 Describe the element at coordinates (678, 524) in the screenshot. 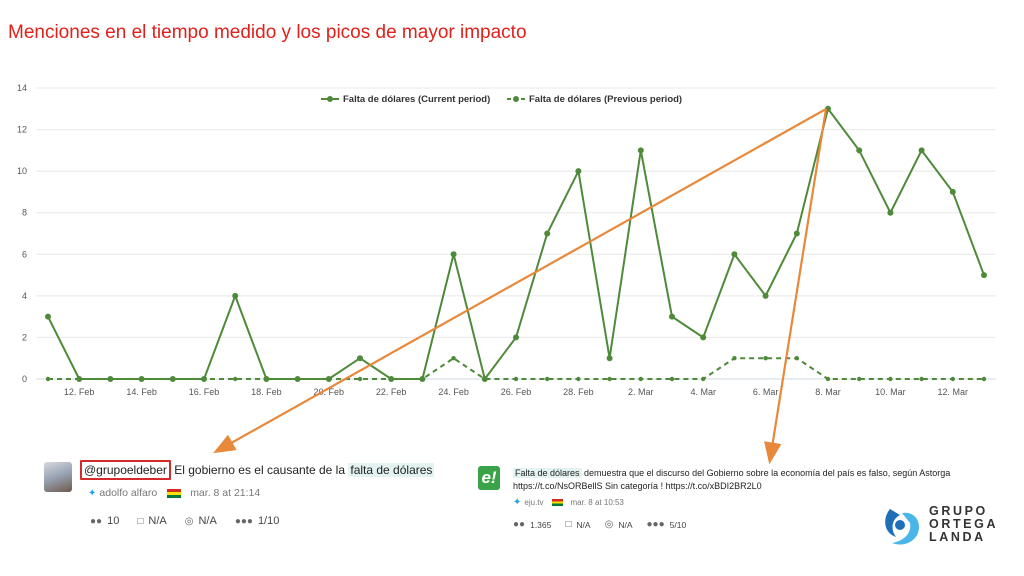

I see `stat-impact: 5/10` at that location.